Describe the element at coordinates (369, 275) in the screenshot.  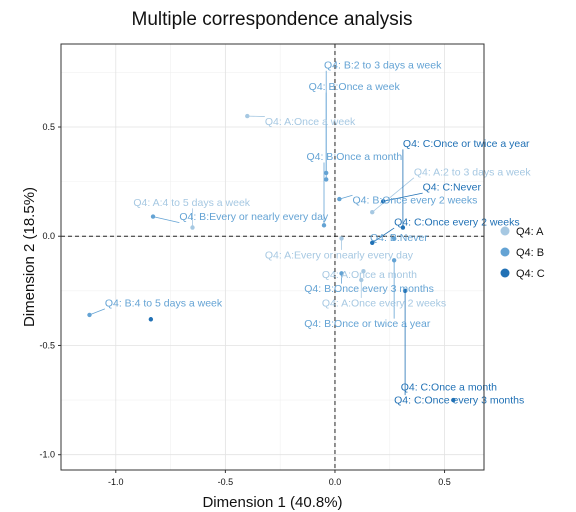
I see `point-label: Q4: A:Once a month` at that location.